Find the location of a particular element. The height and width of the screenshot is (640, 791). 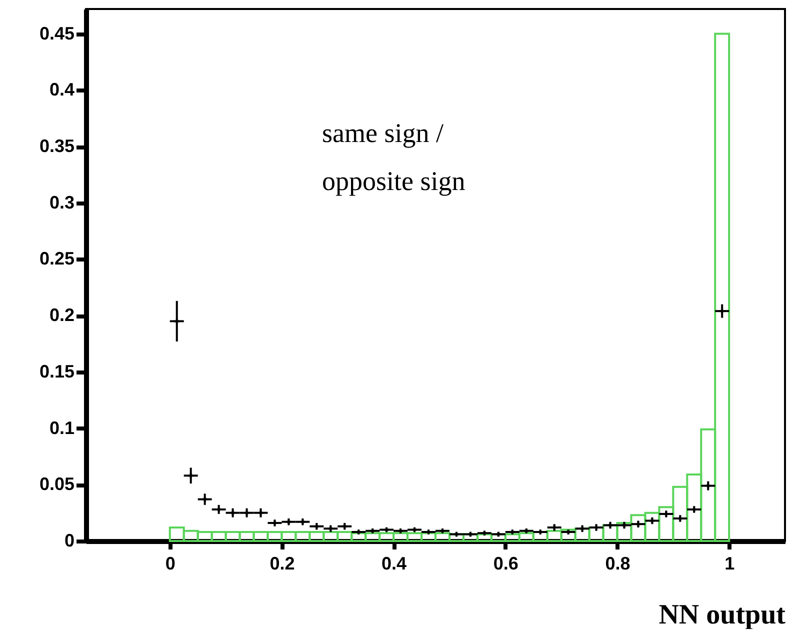

annotation: same sign / opposite sign is located at coordinates (394, 157).